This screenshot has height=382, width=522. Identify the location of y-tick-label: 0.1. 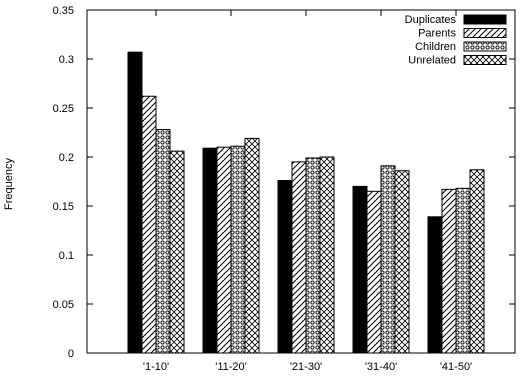
(66, 256).